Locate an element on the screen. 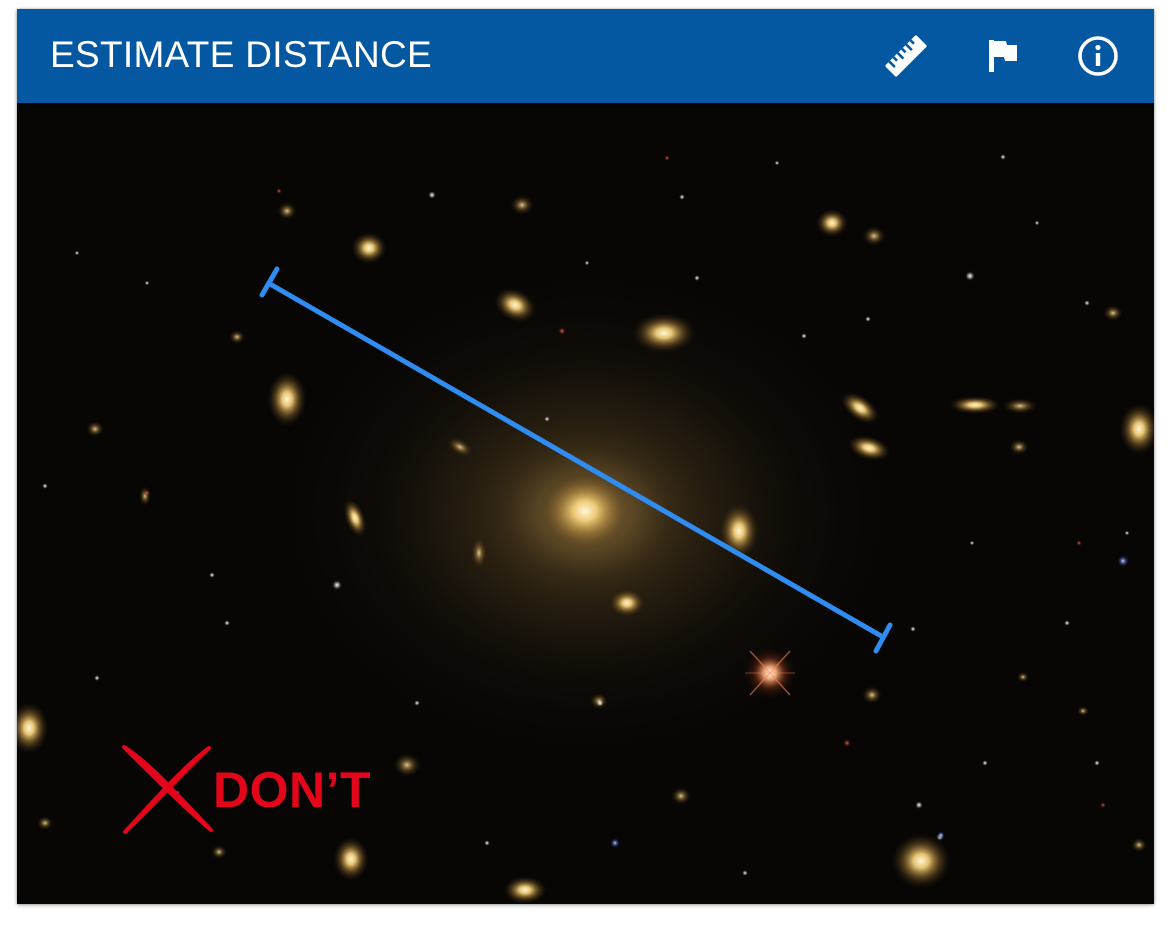 Image resolution: width=1174 pixels, height=926 pixels. task-title: ESTIMATE DISTANCE is located at coordinates (241, 54).